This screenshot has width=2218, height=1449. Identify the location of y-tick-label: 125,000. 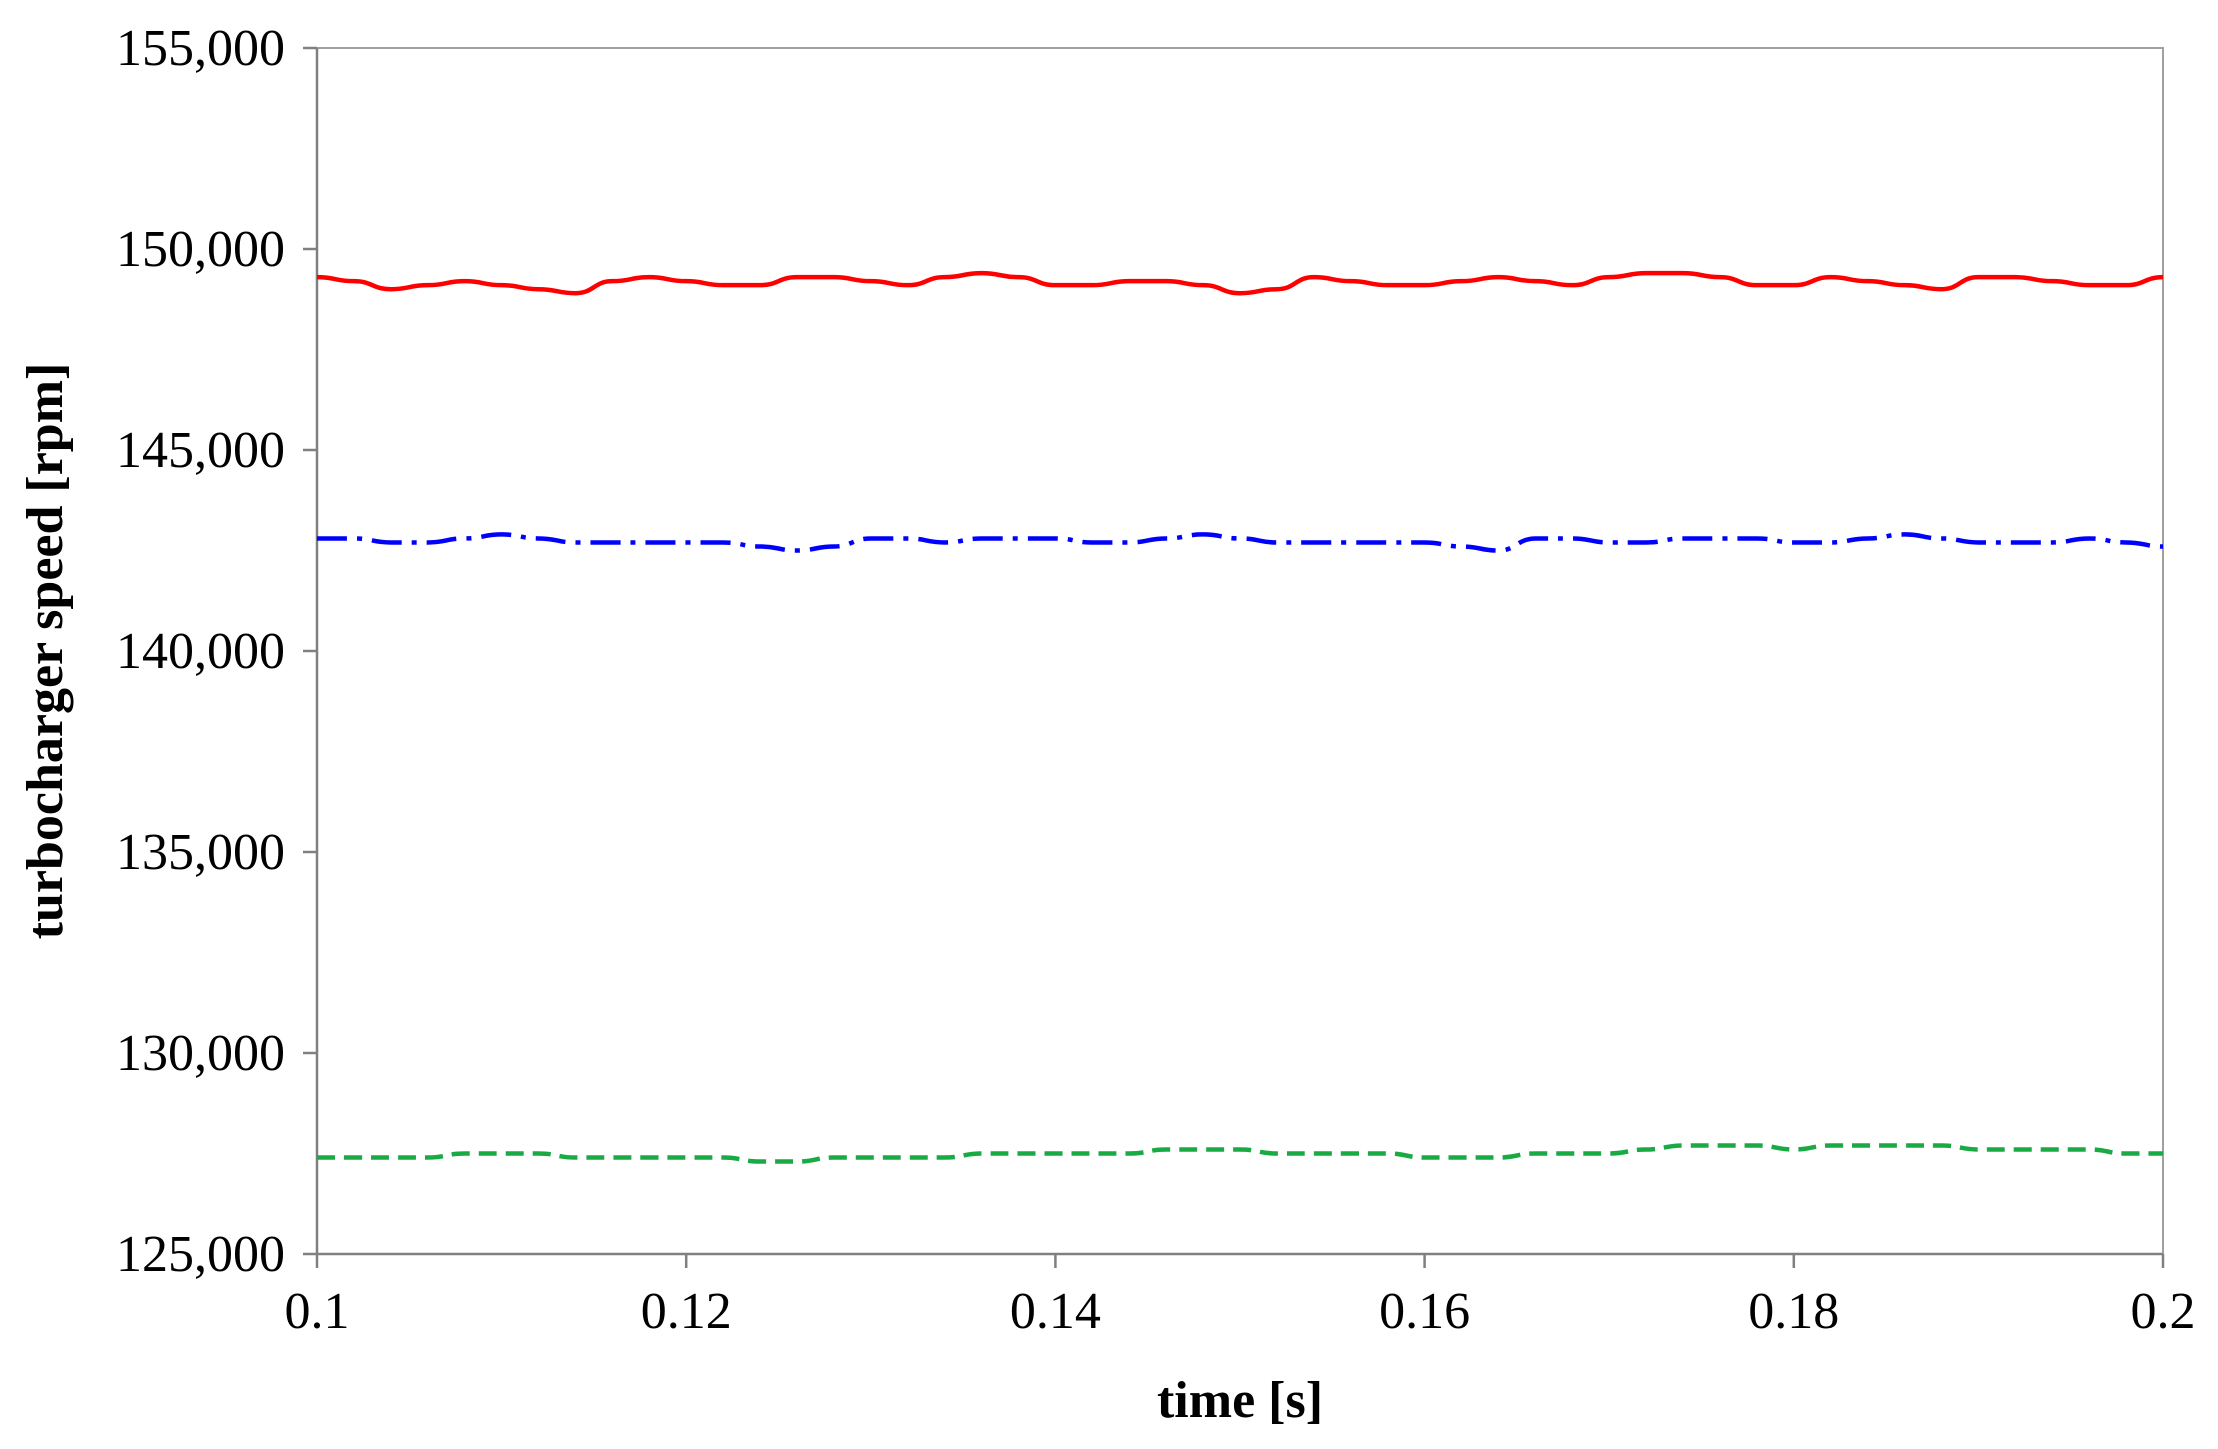
(200, 1254).